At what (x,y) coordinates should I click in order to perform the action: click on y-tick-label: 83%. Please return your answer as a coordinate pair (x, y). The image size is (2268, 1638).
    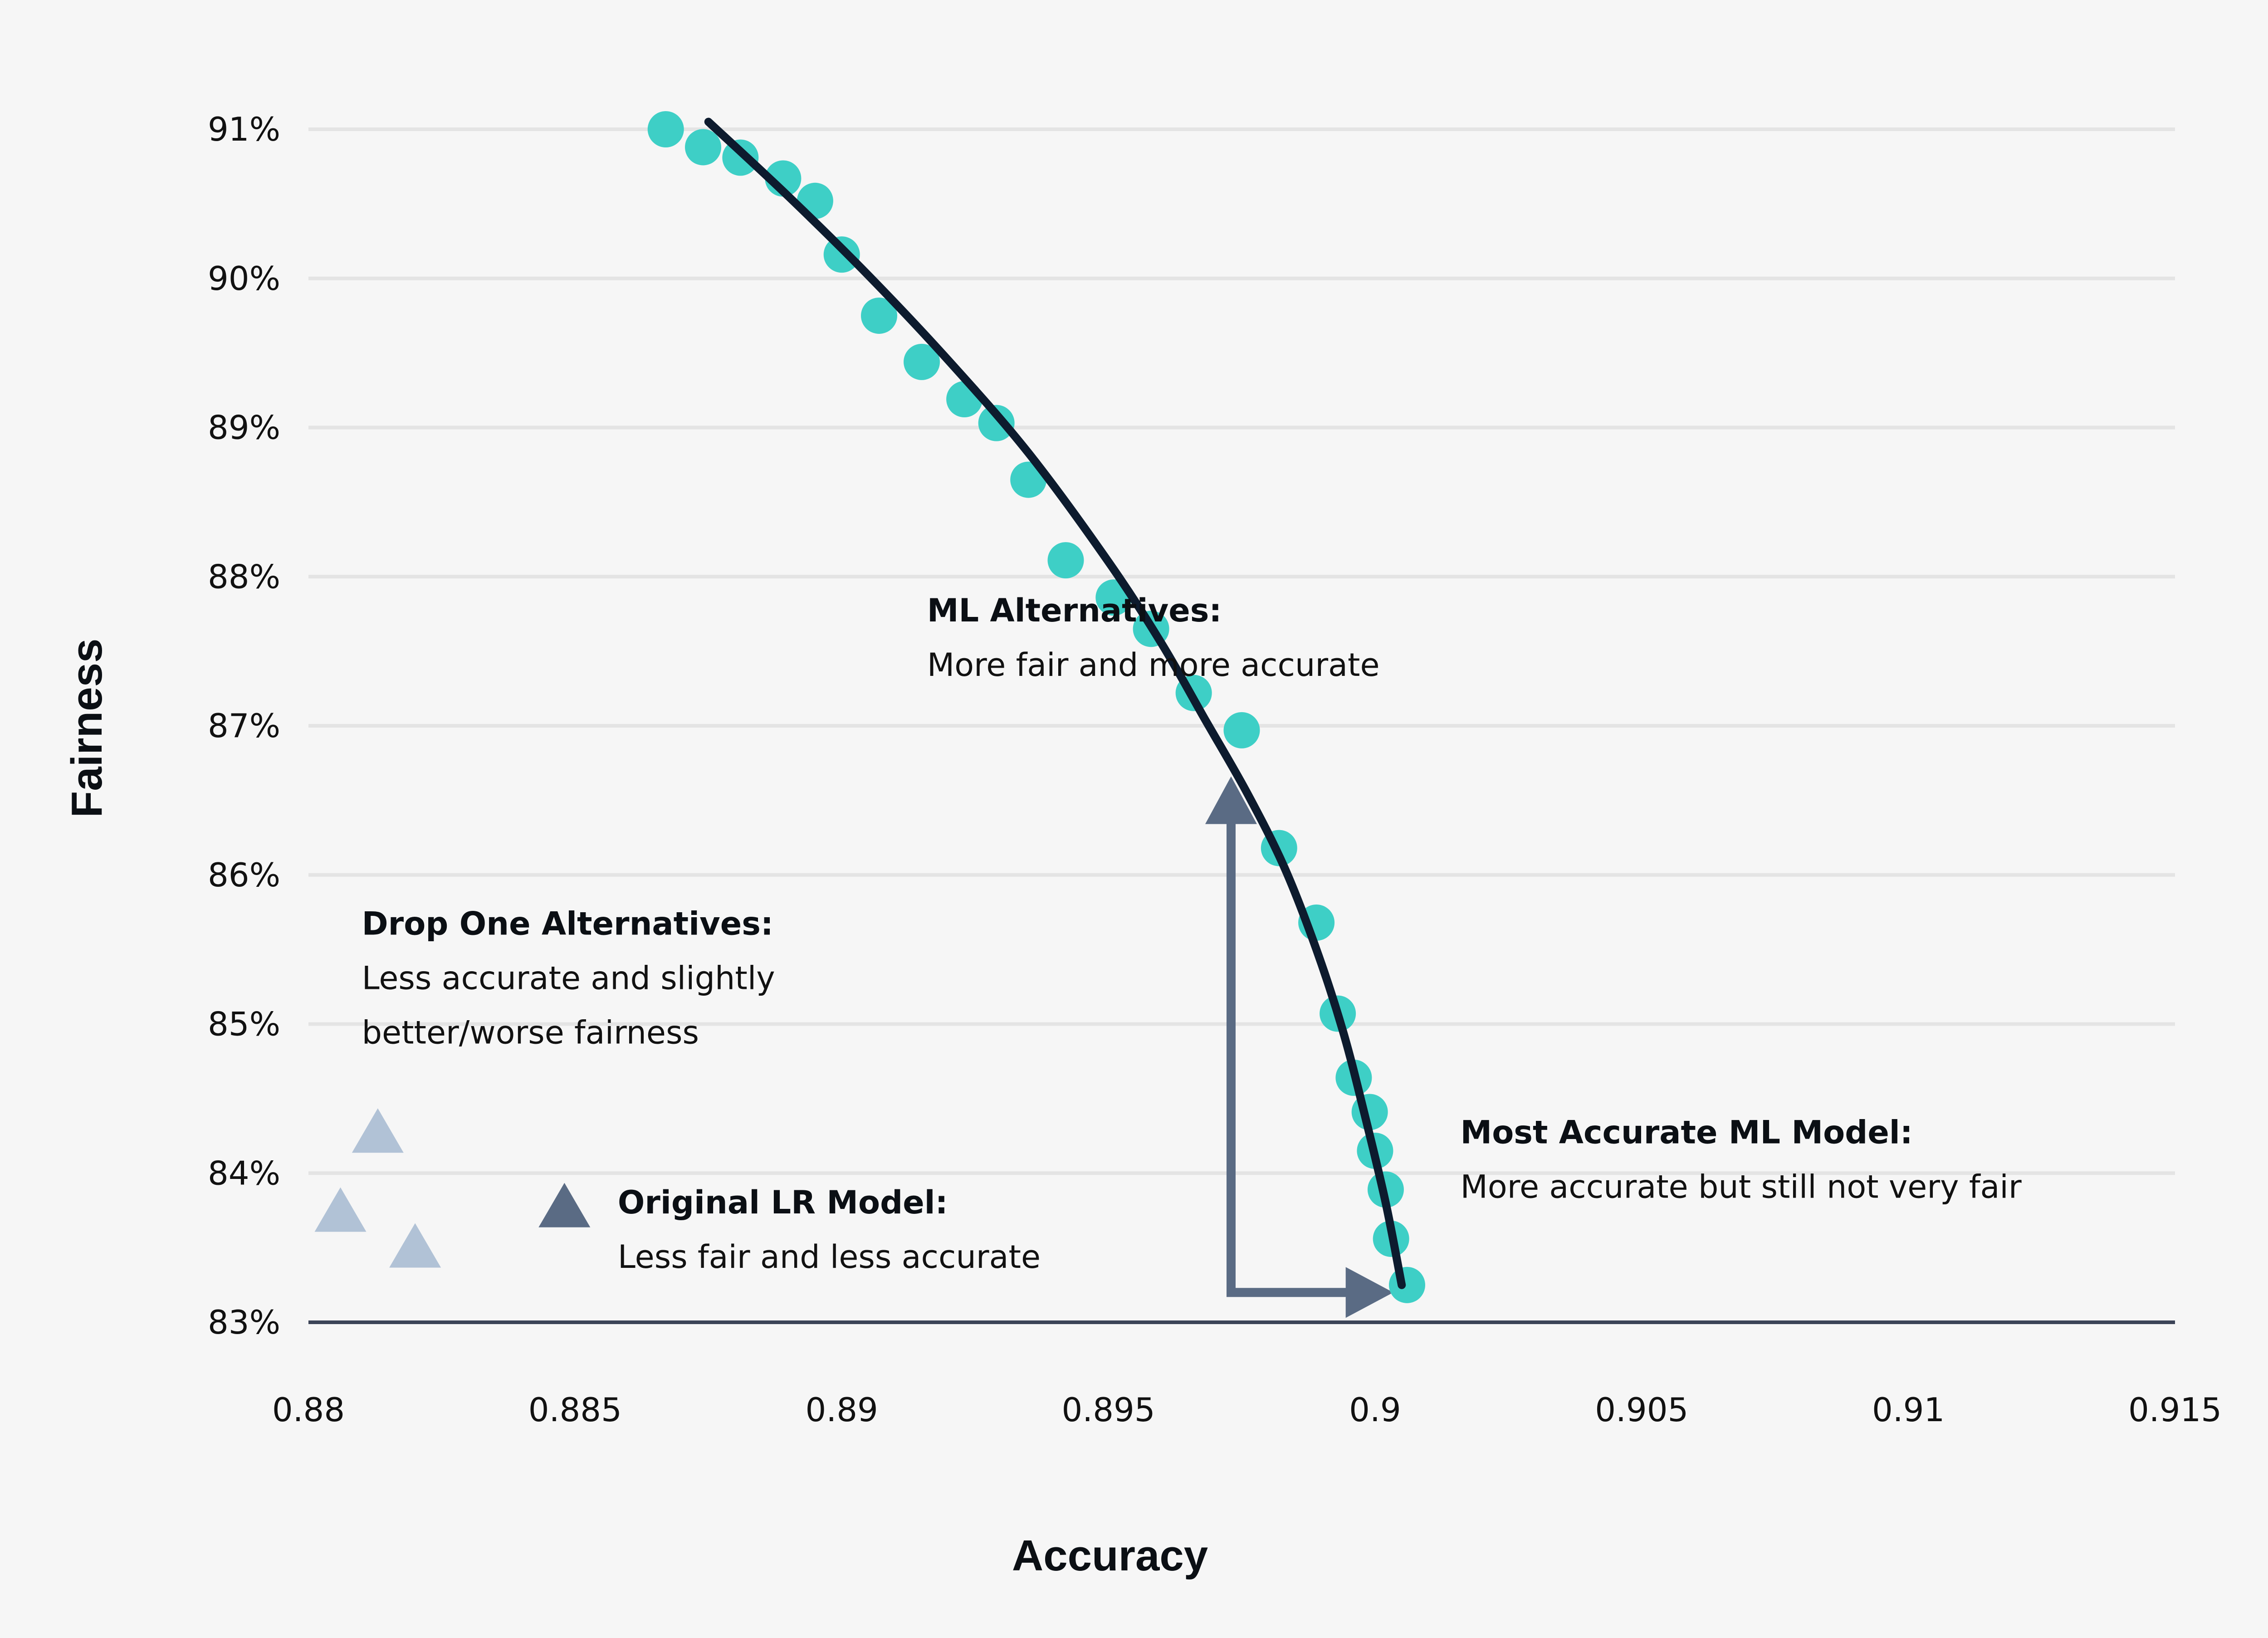
    Looking at the image, I should click on (244, 1322).